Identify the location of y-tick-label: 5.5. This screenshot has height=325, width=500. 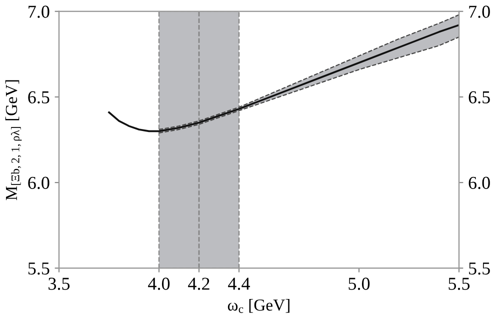
(39, 268).